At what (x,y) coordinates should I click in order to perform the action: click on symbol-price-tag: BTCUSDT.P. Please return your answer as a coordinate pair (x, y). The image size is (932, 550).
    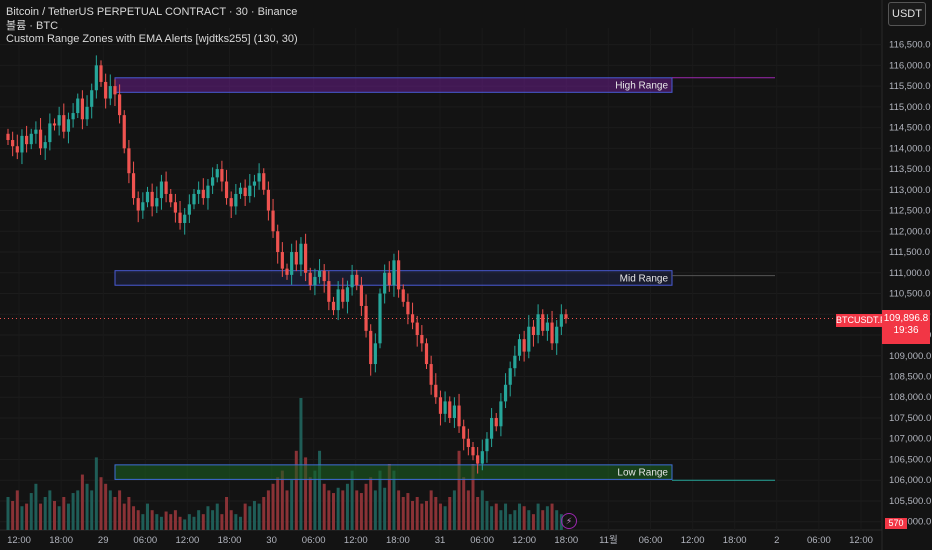
    Looking at the image, I should click on (861, 320).